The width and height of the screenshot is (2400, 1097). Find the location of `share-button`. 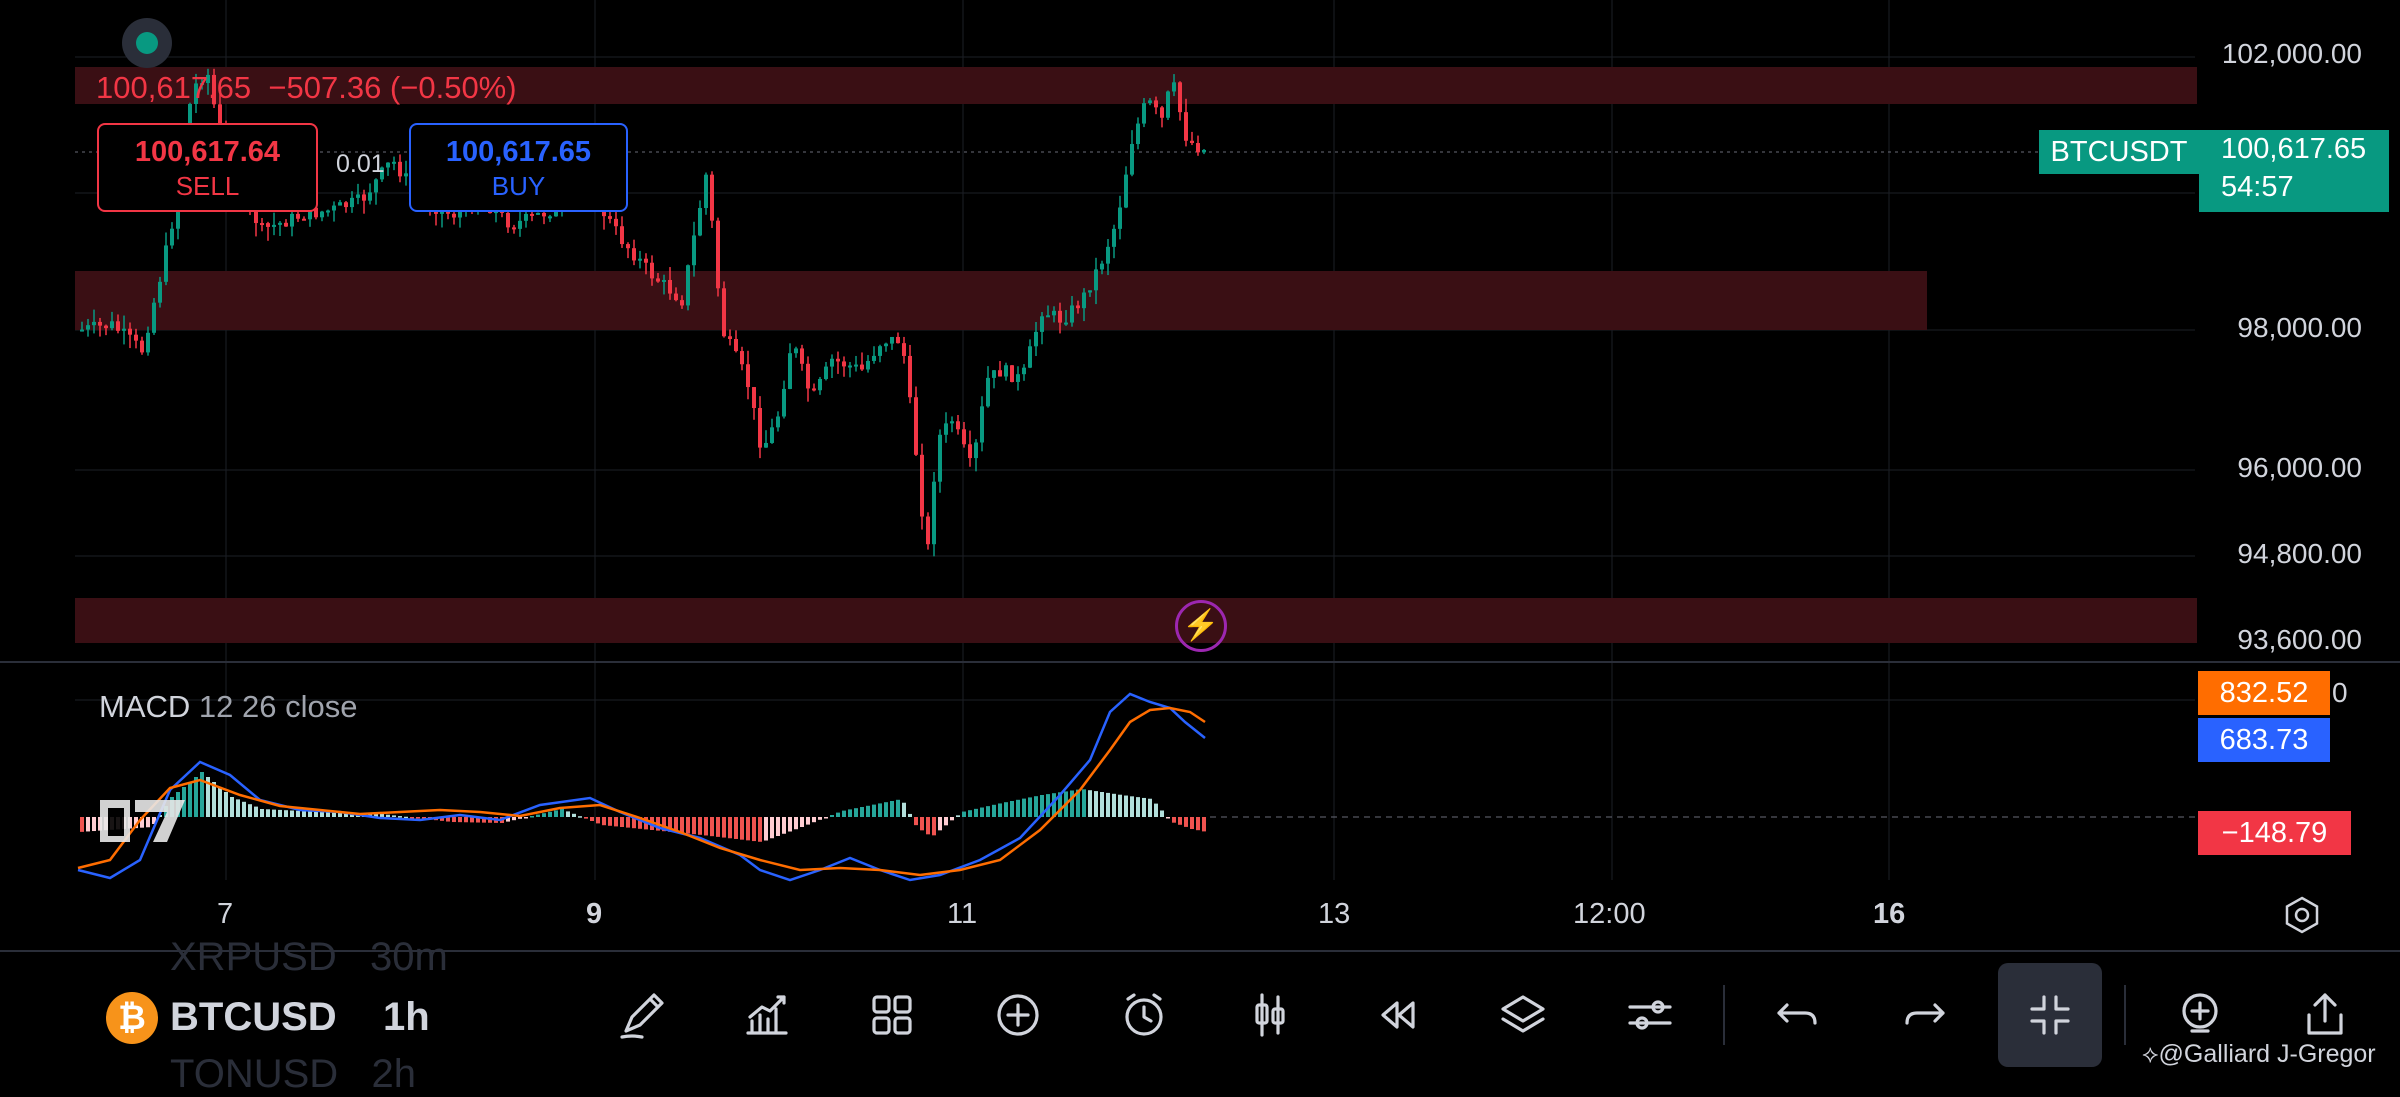

share-button is located at coordinates (2325, 1015).